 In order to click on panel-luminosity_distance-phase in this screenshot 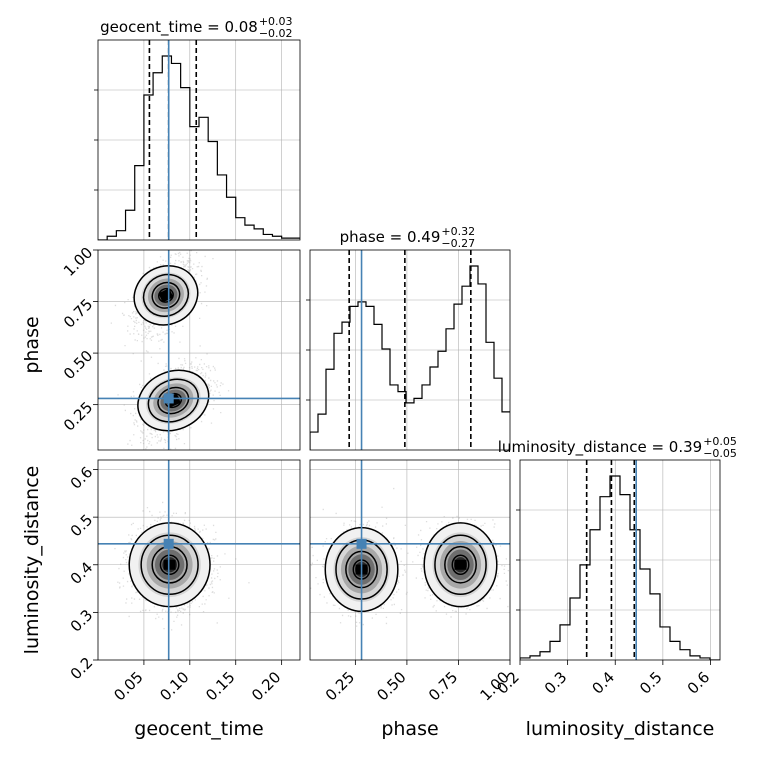, I will do `click(410, 560)`.